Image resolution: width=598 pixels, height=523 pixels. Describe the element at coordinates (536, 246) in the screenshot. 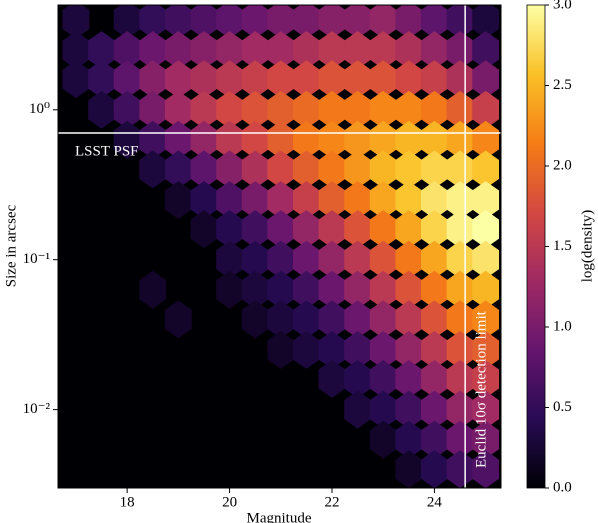

I see `colorbar` at that location.